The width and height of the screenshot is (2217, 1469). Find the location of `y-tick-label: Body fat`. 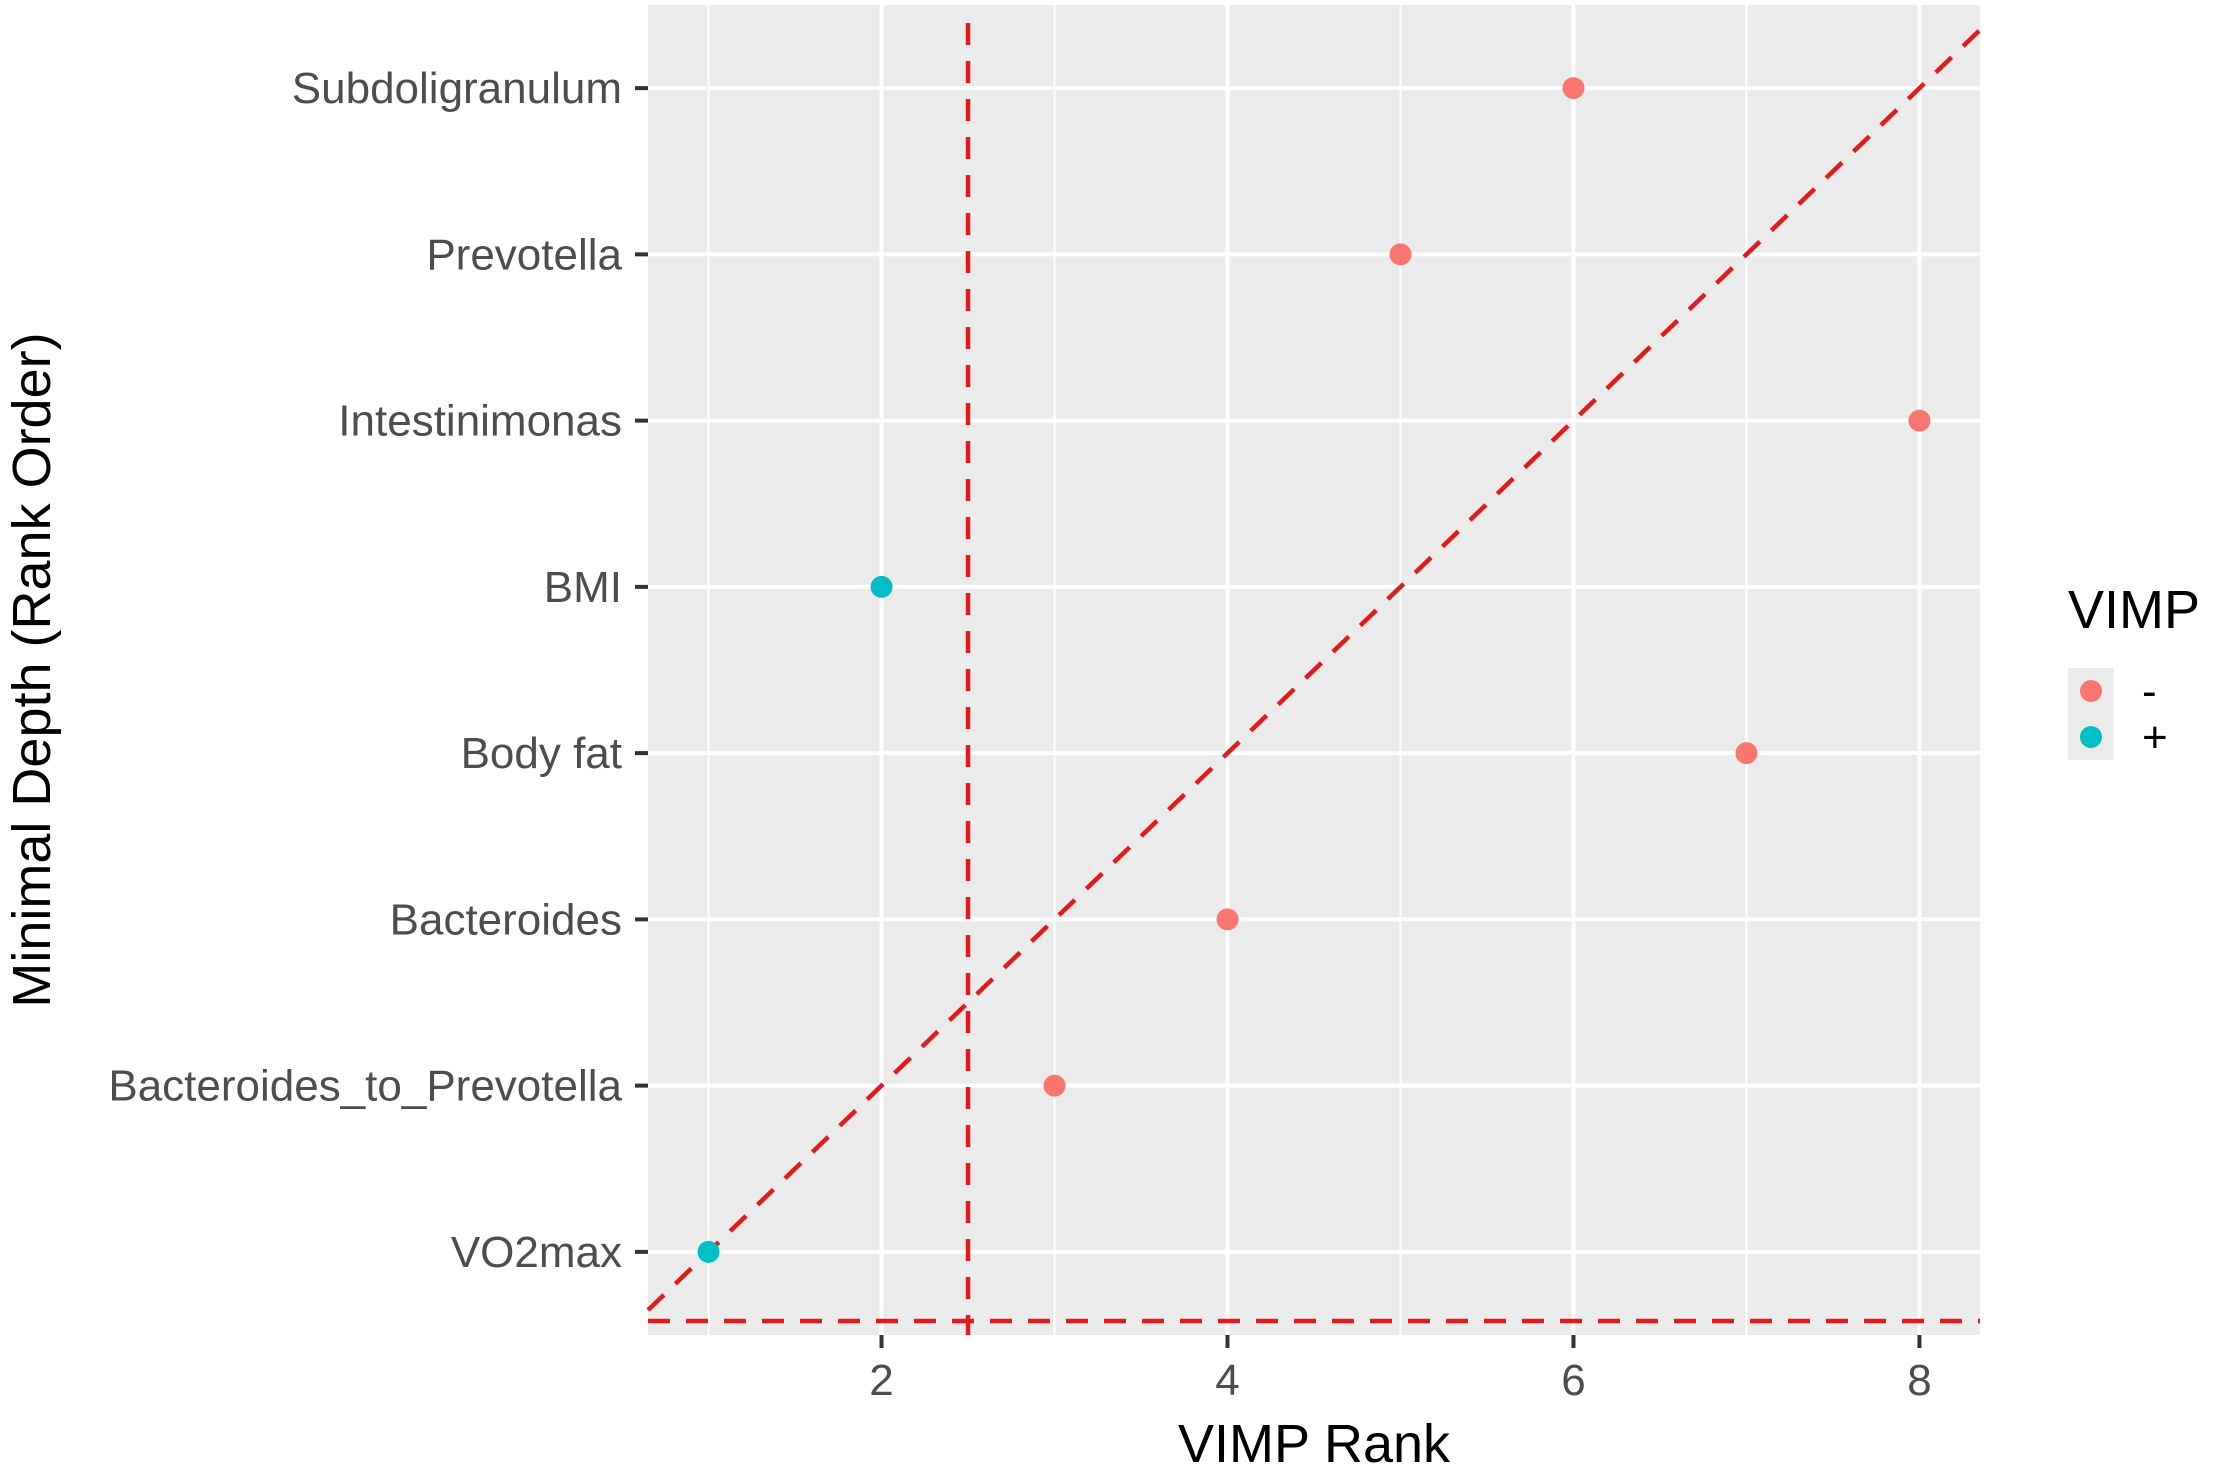

y-tick-label: Body fat is located at coordinates (541, 753).